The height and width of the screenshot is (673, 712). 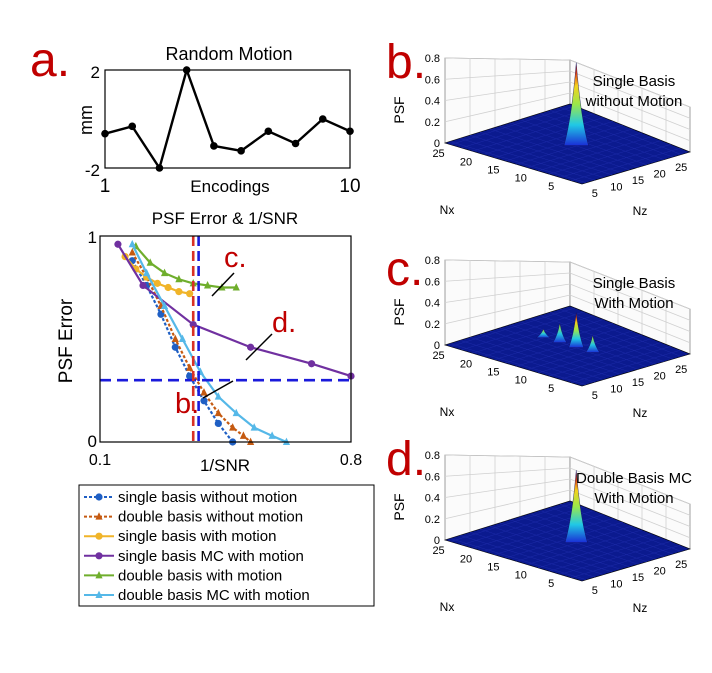 I want to click on callout-c: c., so click(x=235, y=258).